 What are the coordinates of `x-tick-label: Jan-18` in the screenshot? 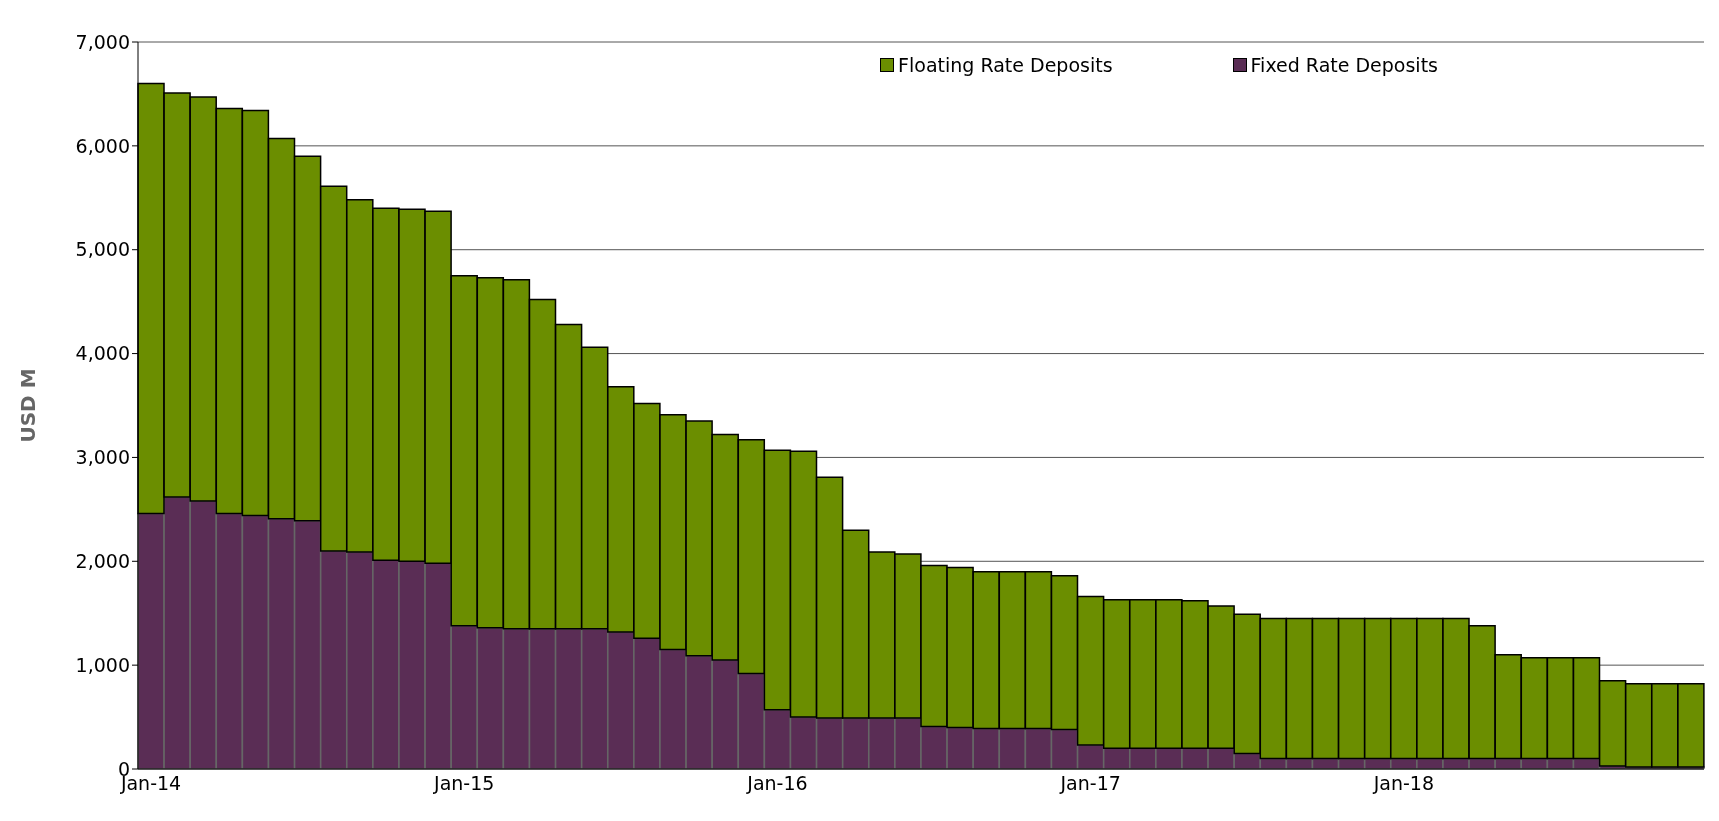 It's located at (1403, 783).